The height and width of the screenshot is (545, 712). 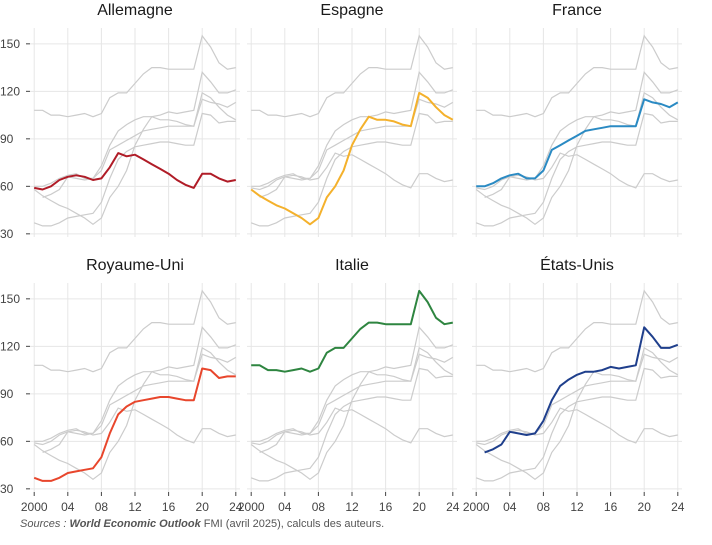 What do you see at coordinates (352, 331) in the screenshot?
I see `series-line-italie` at bounding box center [352, 331].